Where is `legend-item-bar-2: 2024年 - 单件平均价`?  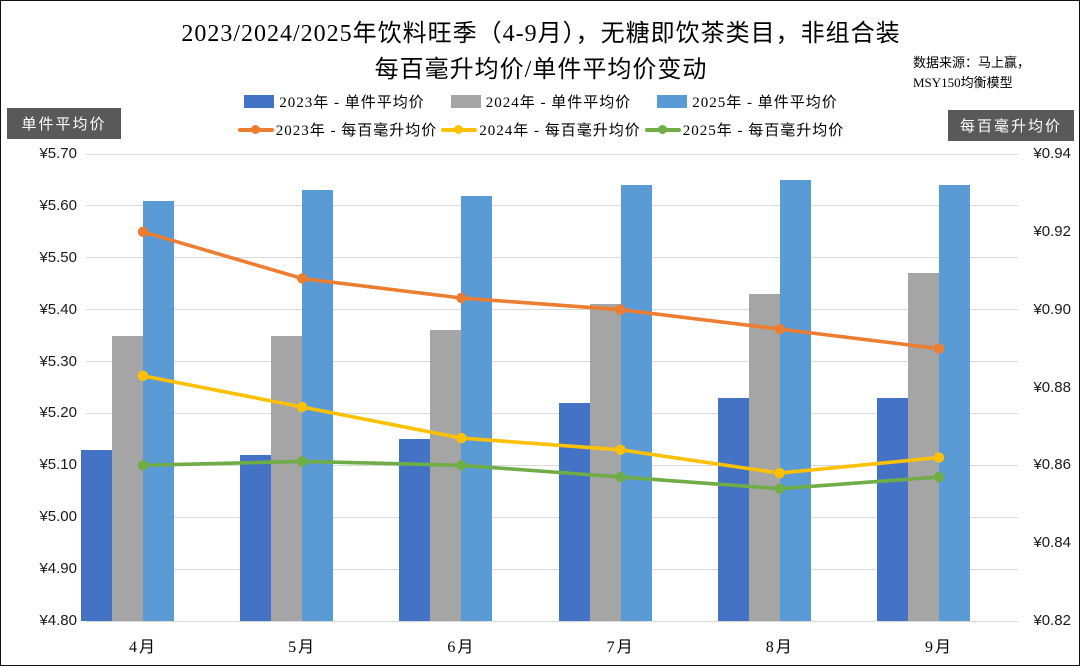
legend-item-bar-2: 2024年 - 单件平均价 is located at coordinates (541, 101).